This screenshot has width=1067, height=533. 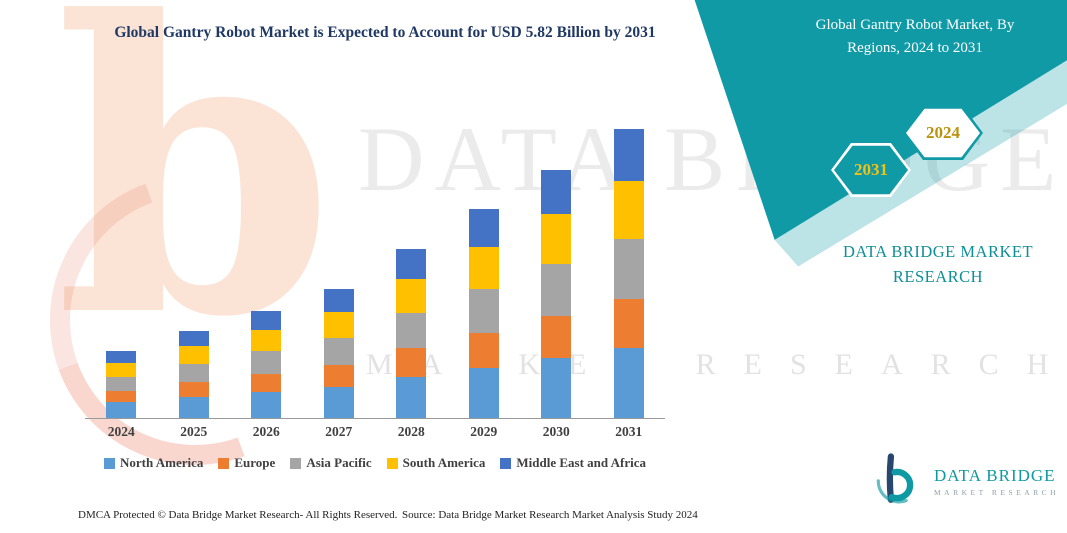 What do you see at coordinates (255, 462) in the screenshot?
I see `legend-label: Europe` at bounding box center [255, 462].